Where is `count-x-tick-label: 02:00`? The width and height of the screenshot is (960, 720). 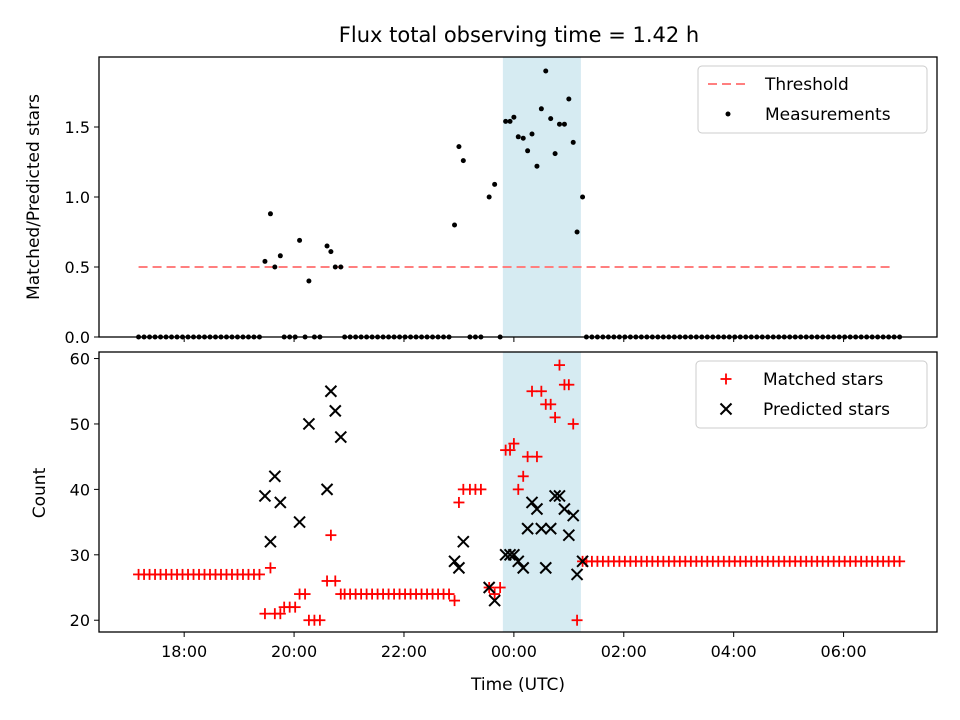
count-x-tick-label: 02:00 is located at coordinates (624, 651).